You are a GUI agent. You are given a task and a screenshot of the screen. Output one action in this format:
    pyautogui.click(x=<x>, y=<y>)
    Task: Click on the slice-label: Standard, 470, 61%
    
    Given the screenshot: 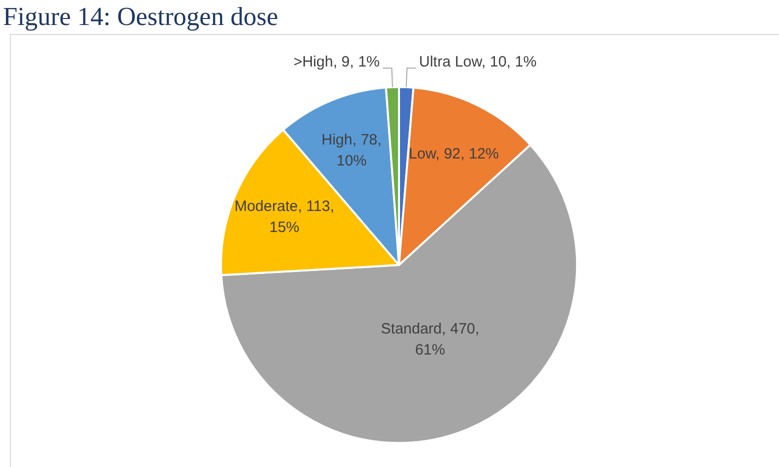 What is the action you would take?
    pyautogui.click(x=430, y=339)
    